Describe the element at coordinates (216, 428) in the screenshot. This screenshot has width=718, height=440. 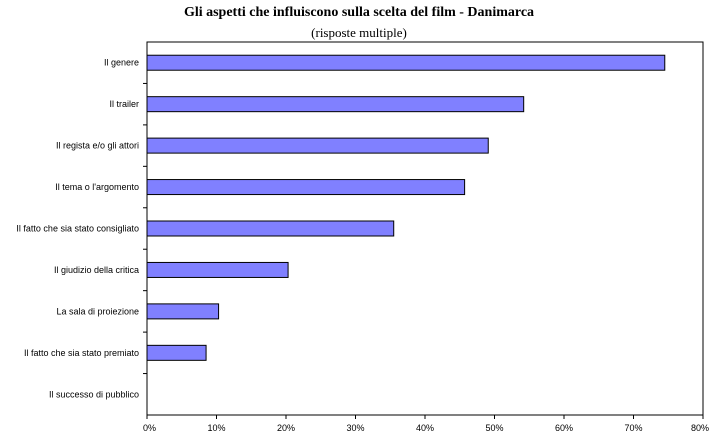
I see `x-tick-label: 10%` at that location.